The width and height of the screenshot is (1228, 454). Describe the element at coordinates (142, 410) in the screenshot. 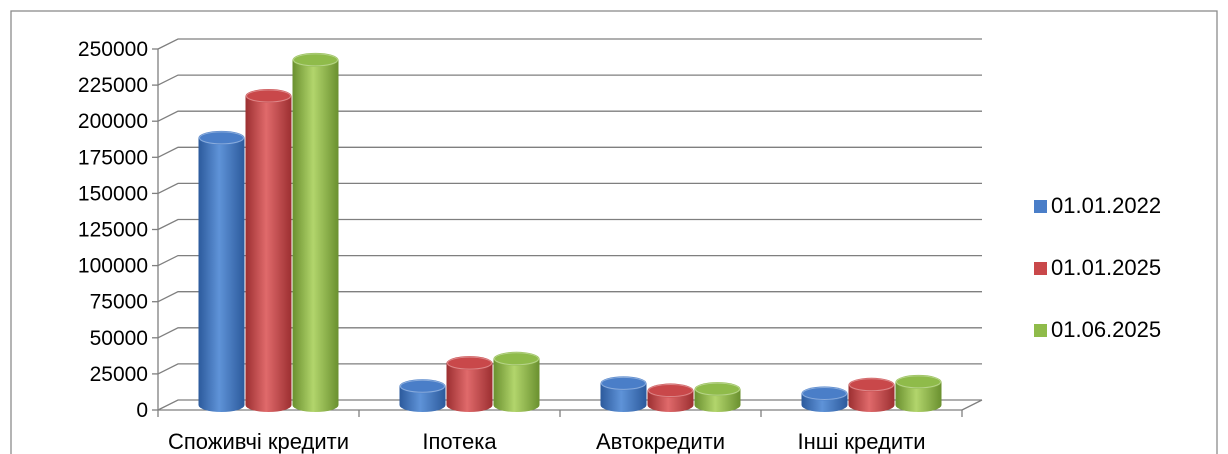

I see `y-tick-label: 0` at that location.